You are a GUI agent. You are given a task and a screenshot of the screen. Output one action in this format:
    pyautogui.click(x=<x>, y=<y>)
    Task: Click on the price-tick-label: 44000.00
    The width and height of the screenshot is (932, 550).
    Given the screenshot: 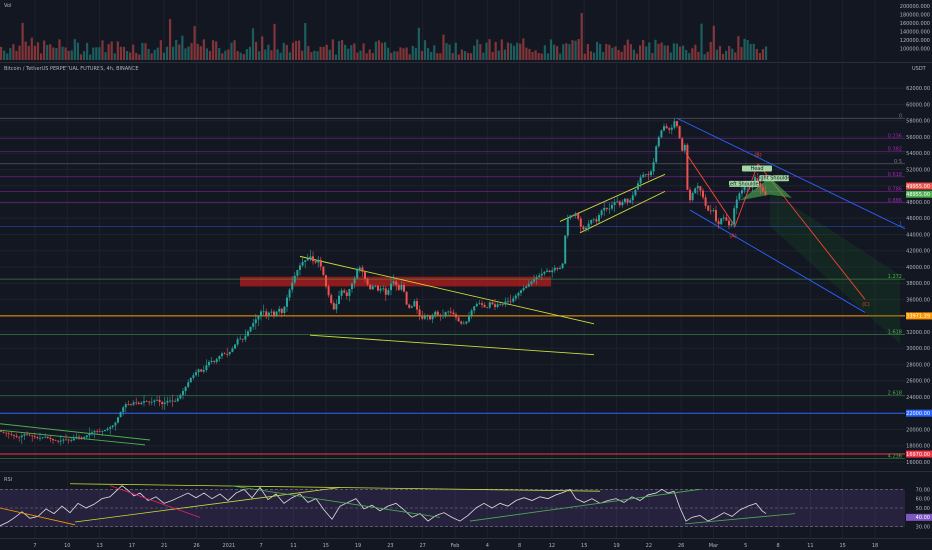 What is the action you would take?
    pyautogui.click(x=918, y=235)
    